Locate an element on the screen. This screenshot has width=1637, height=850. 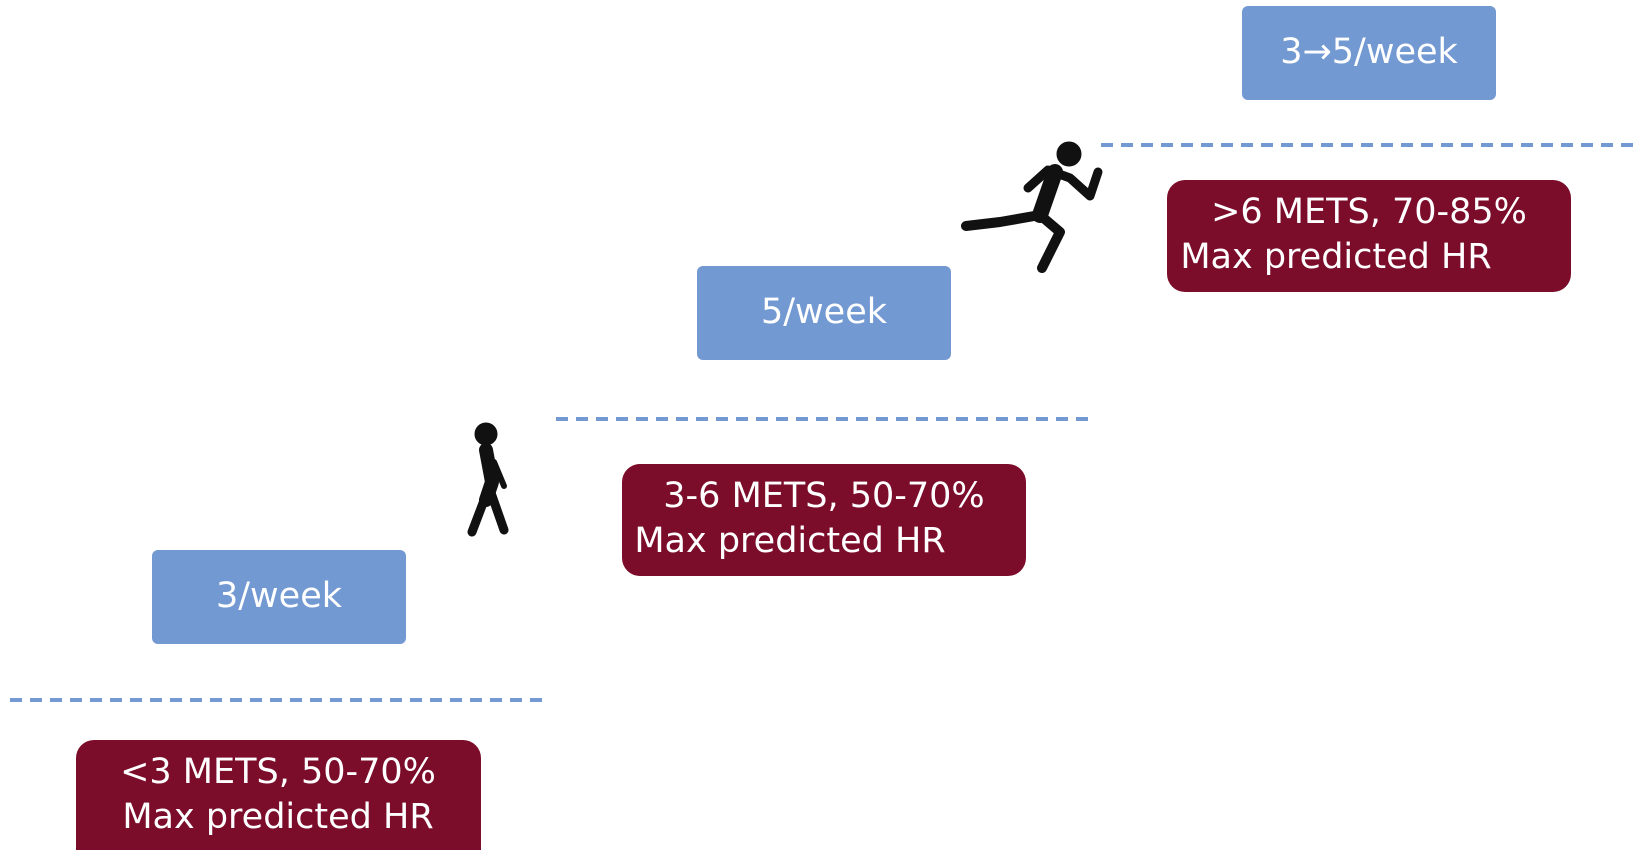
runner-icon is located at coordinates (1032, 207).